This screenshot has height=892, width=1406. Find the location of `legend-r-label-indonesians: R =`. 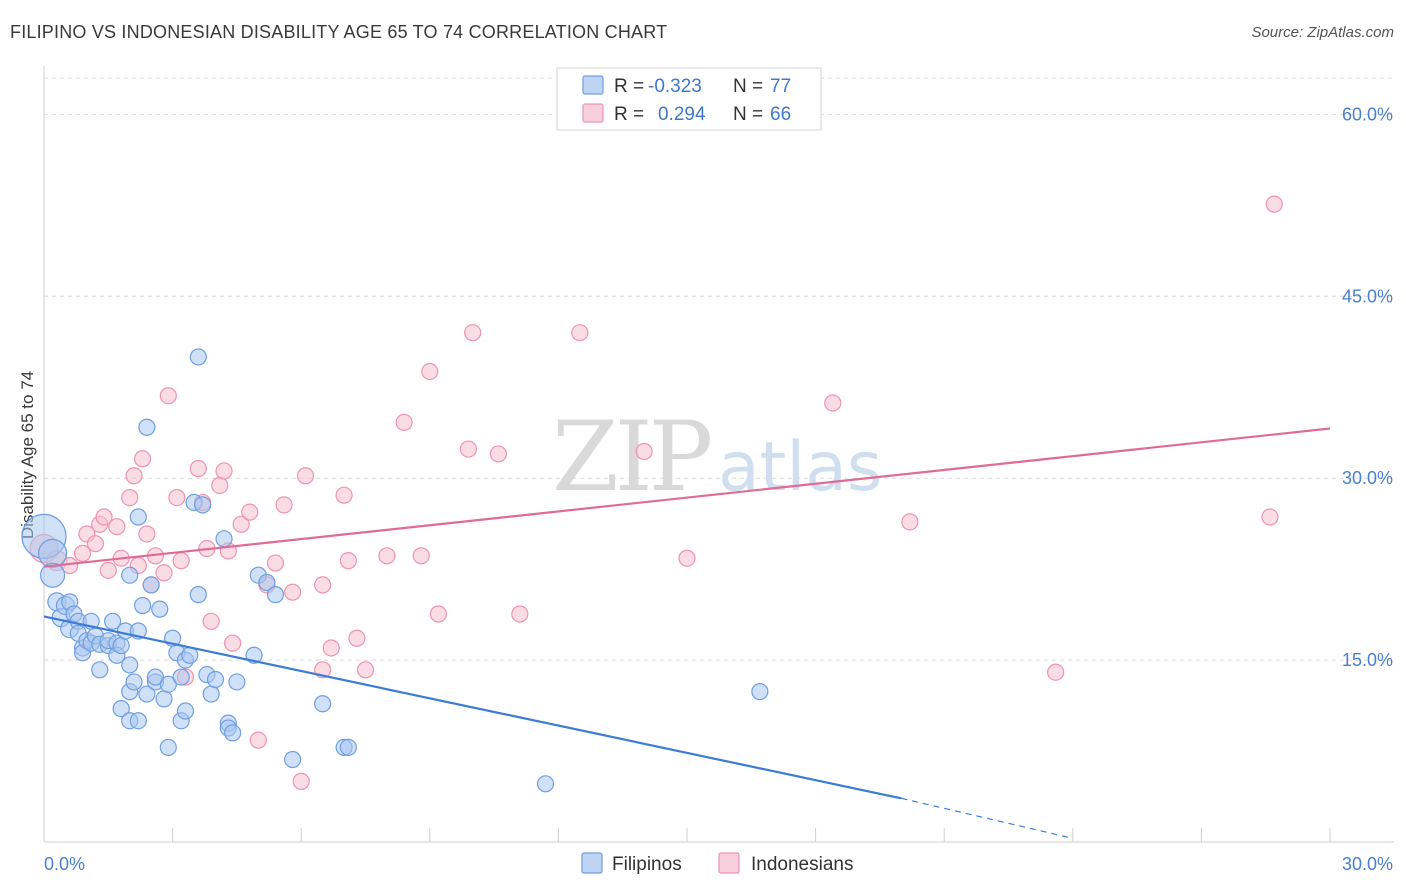

legend-r-label-indonesians: R = is located at coordinates (629, 114).